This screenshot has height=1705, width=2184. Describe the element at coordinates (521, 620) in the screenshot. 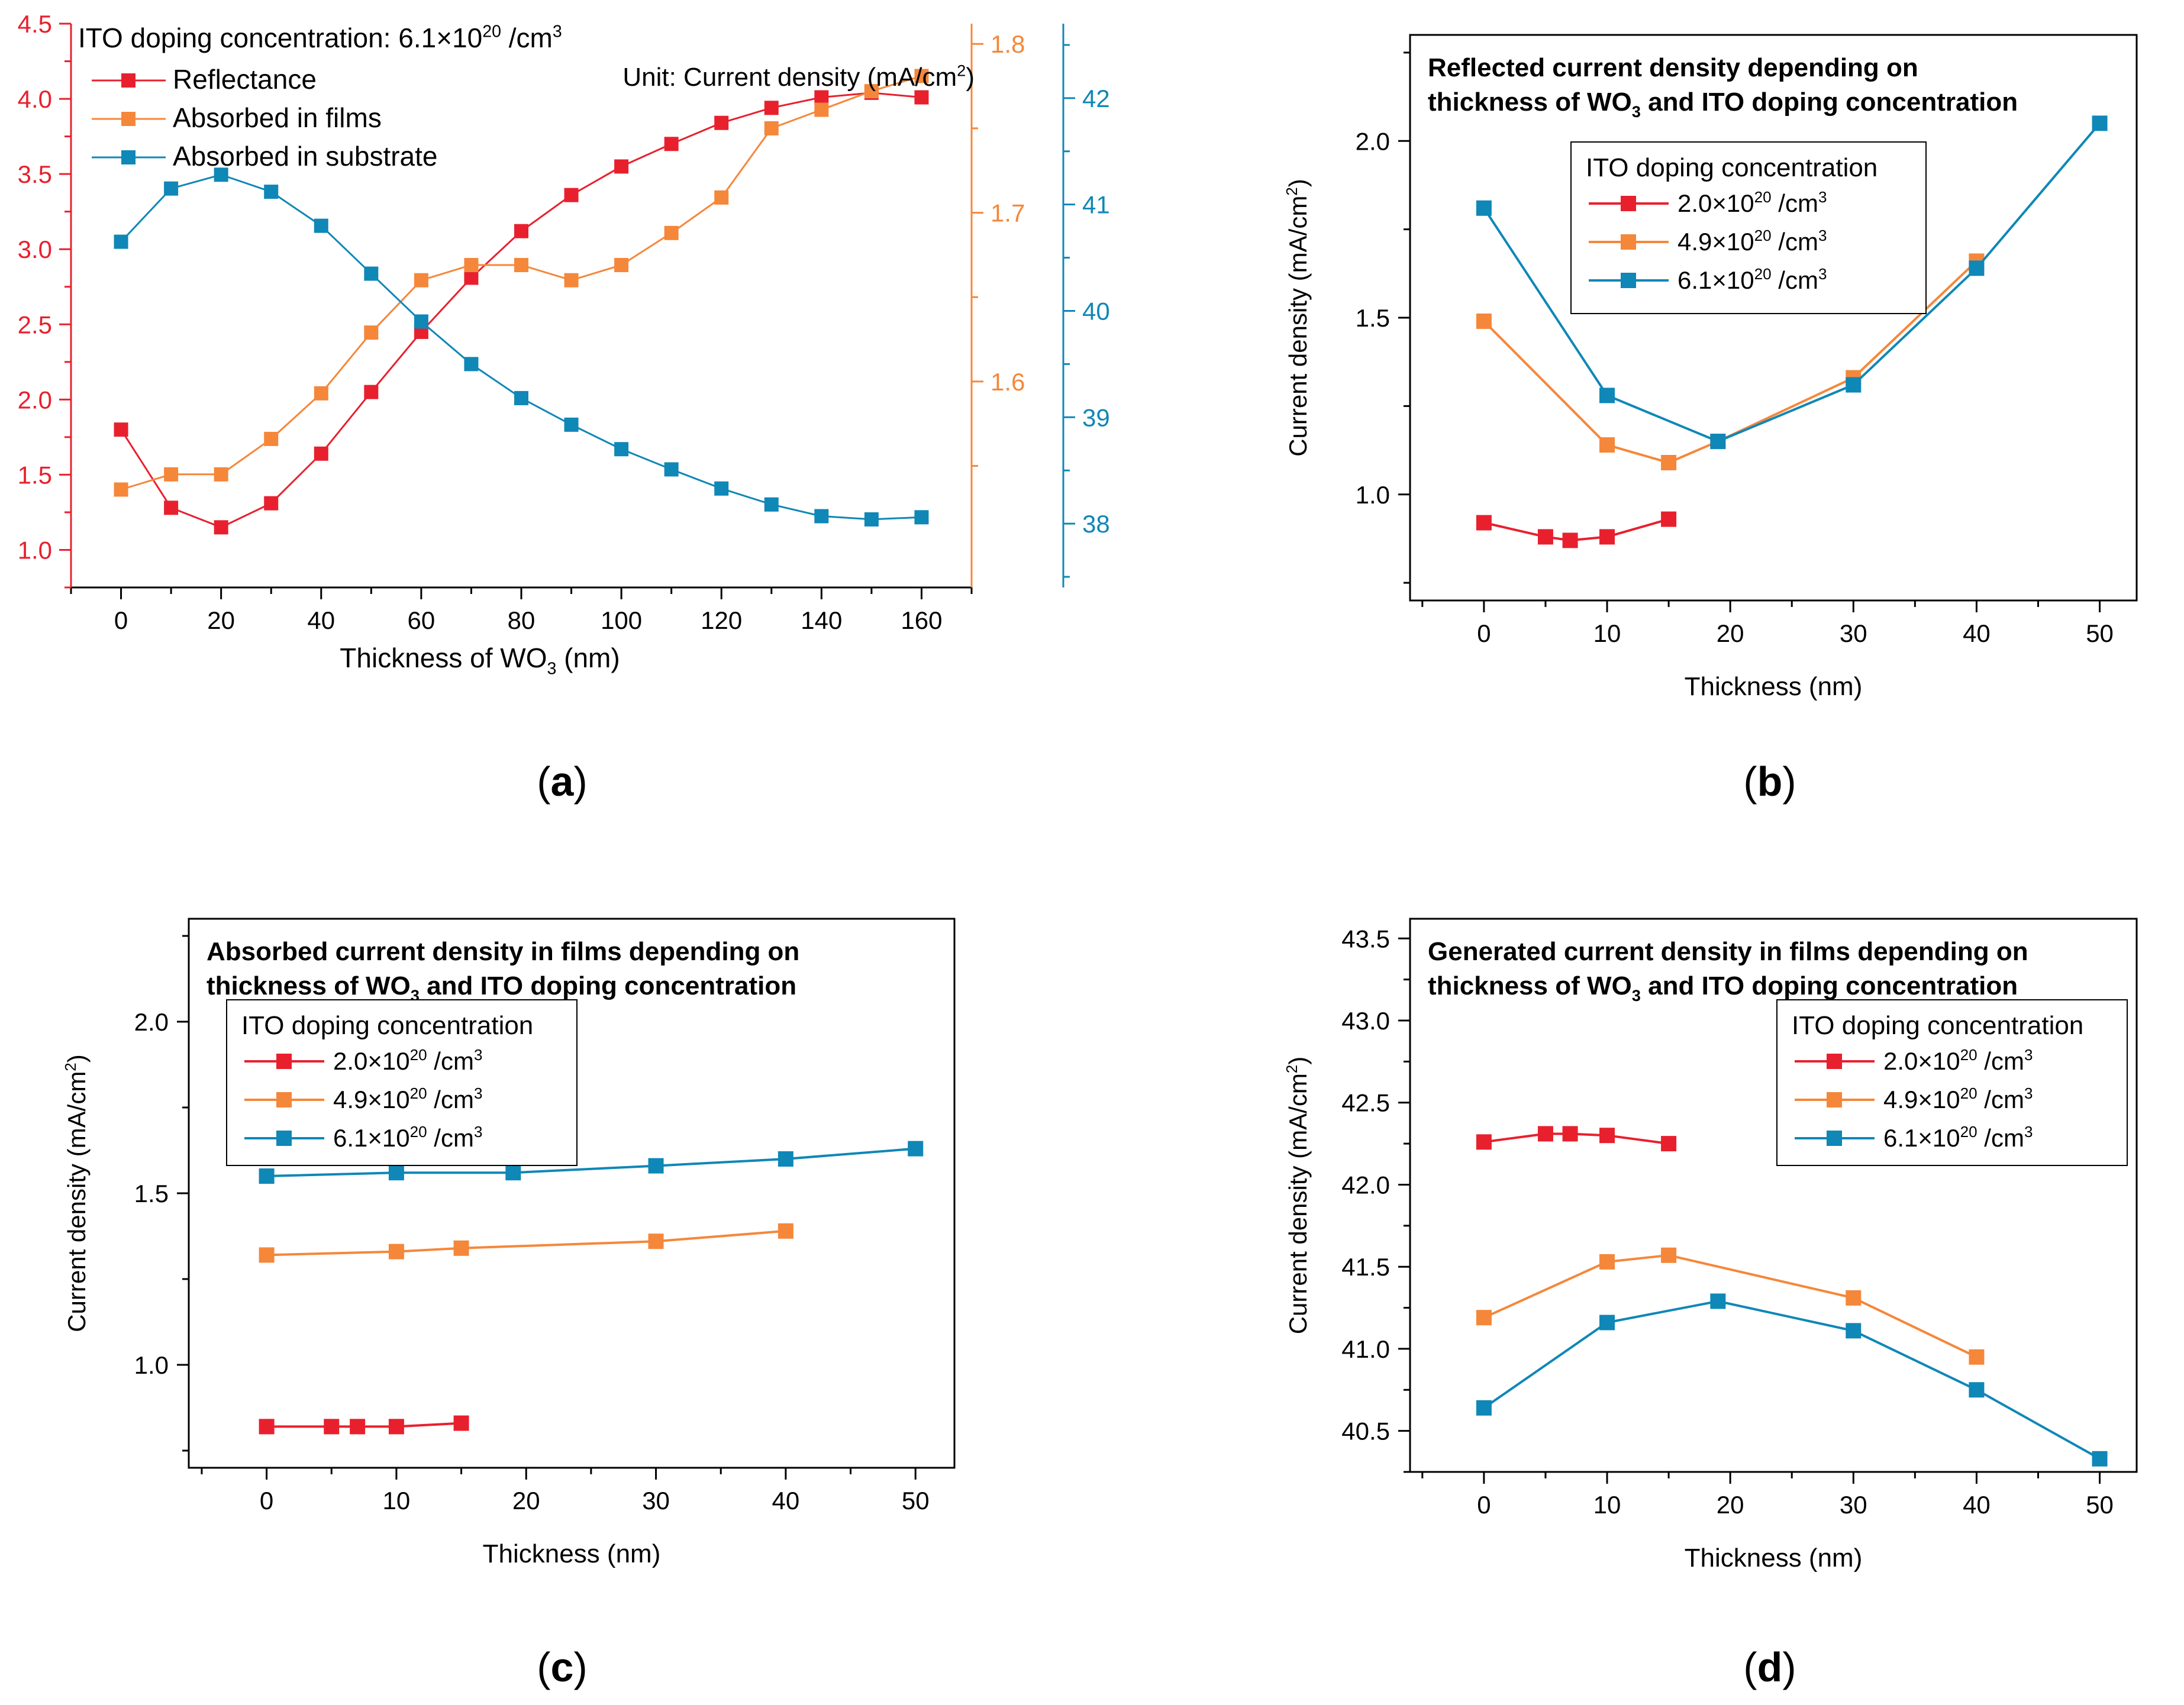

I see `x-tick-label: 80` at that location.